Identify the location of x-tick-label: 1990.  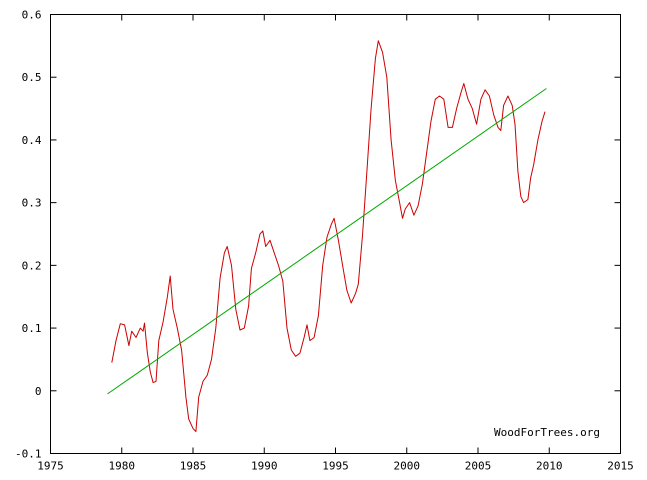
(264, 466).